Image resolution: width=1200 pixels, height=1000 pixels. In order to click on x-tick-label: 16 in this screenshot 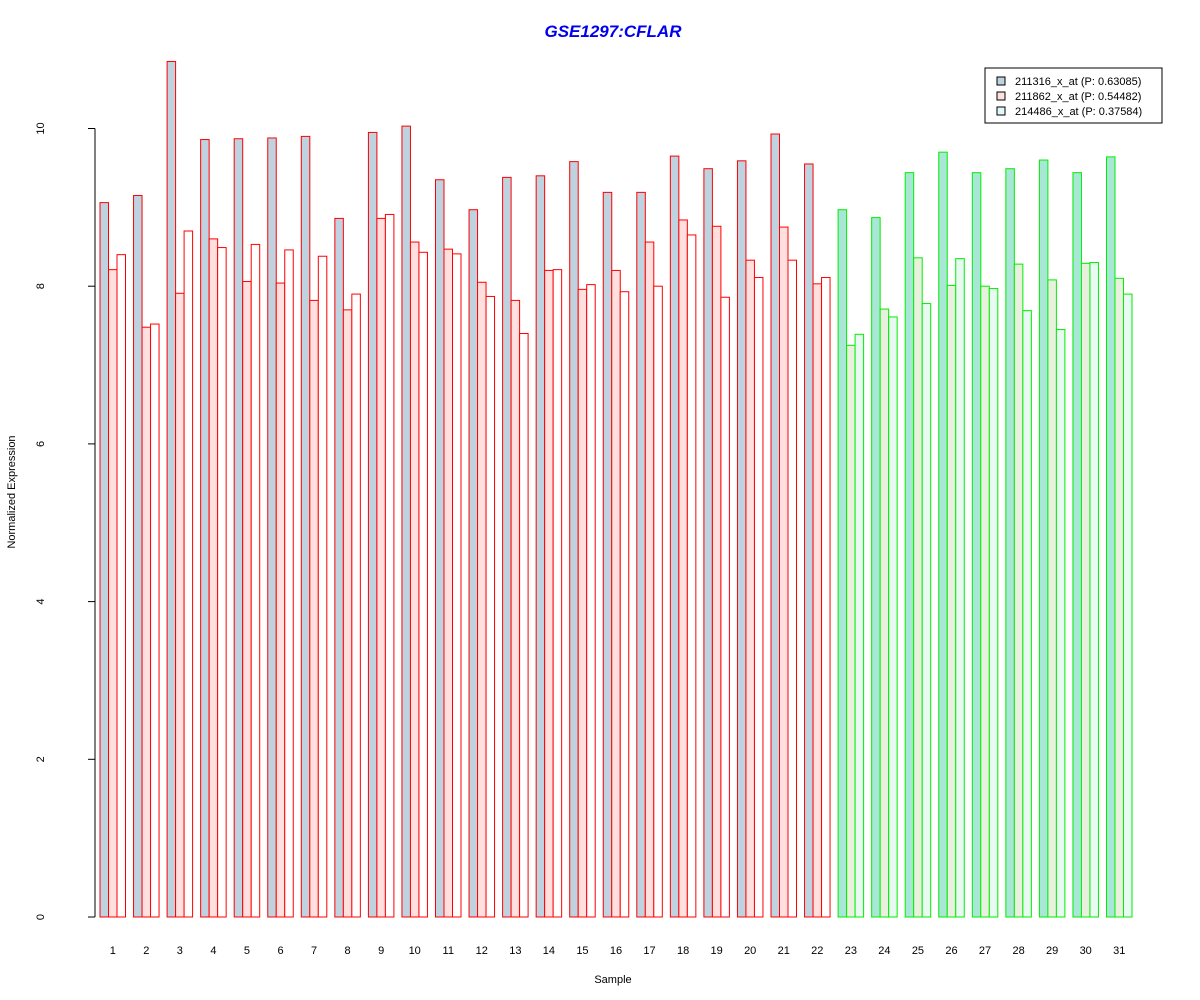, I will do `click(616, 951)`.